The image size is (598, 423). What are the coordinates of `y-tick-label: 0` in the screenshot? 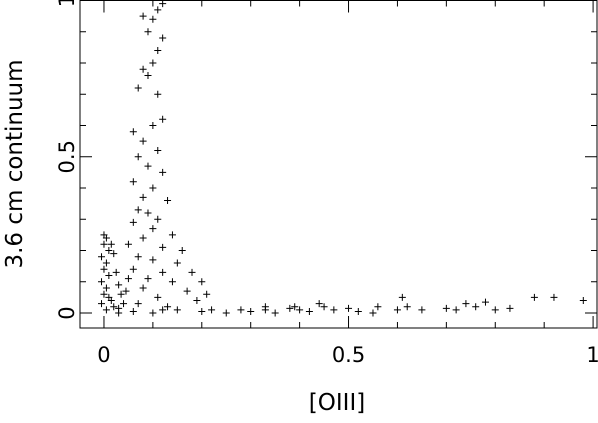 It's located at (67, 312).